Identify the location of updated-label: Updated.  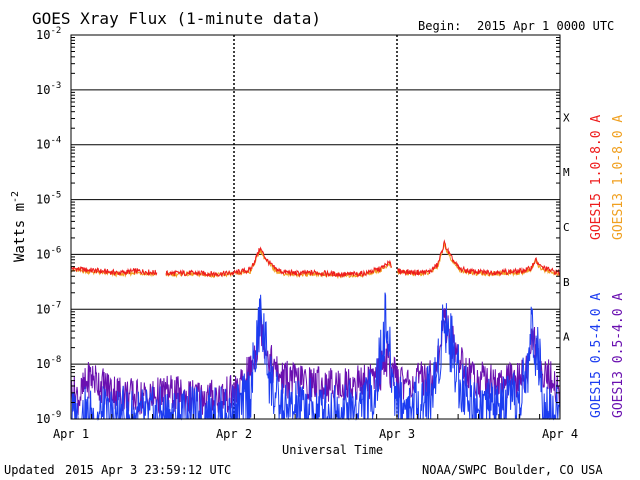
(29, 470).